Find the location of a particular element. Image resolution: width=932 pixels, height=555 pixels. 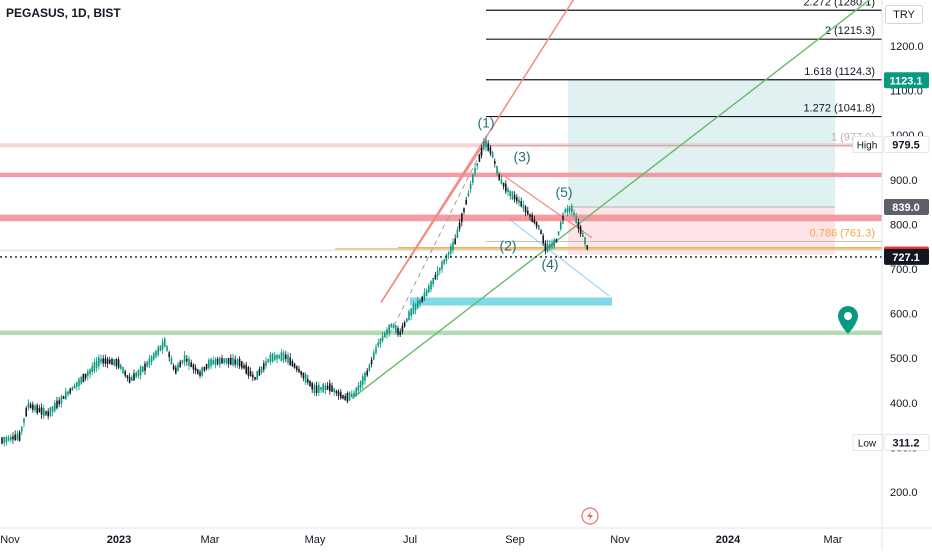

sr-zone is located at coordinates (441, 175).